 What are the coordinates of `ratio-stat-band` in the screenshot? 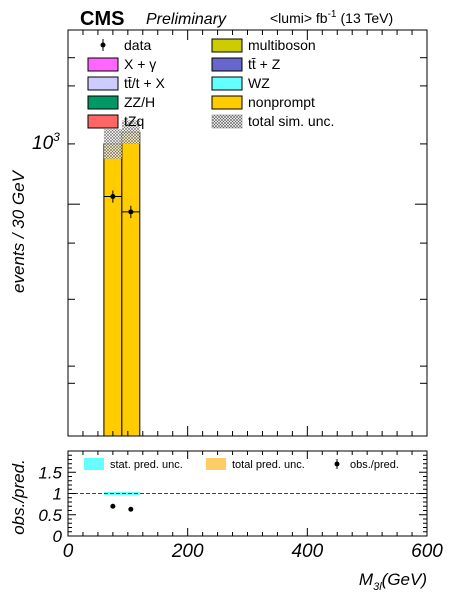 It's located at (121, 493).